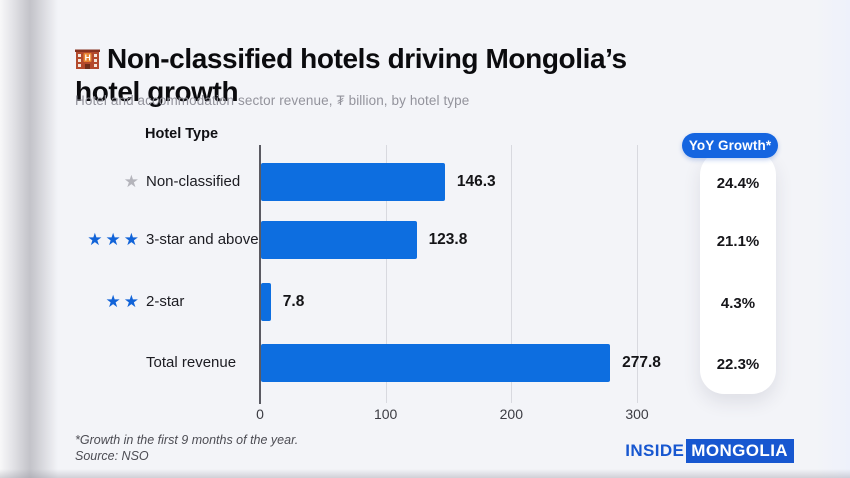  What do you see at coordinates (114, 239) in the screenshot?
I see `star-rating-icon: ★★★` at bounding box center [114, 239].